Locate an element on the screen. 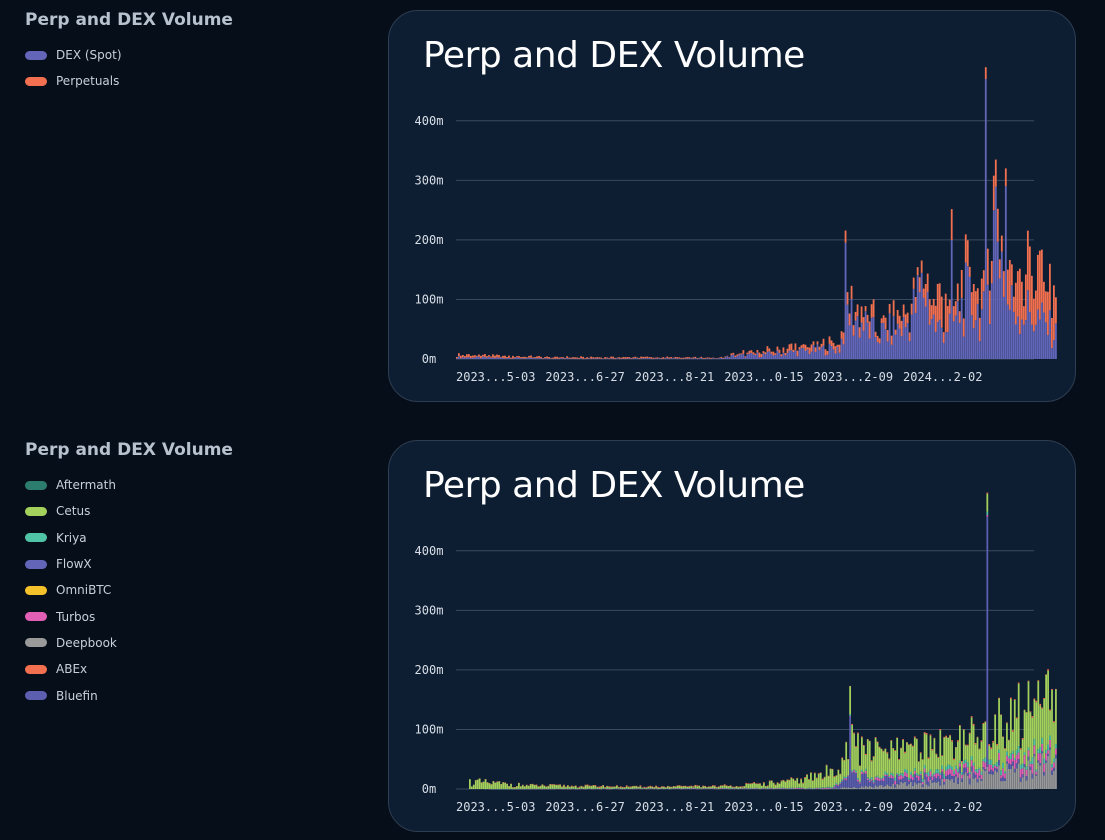 The height and width of the screenshot is (840, 1105). legend-item-cetus: Cetus is located at coordinates (175, 511).